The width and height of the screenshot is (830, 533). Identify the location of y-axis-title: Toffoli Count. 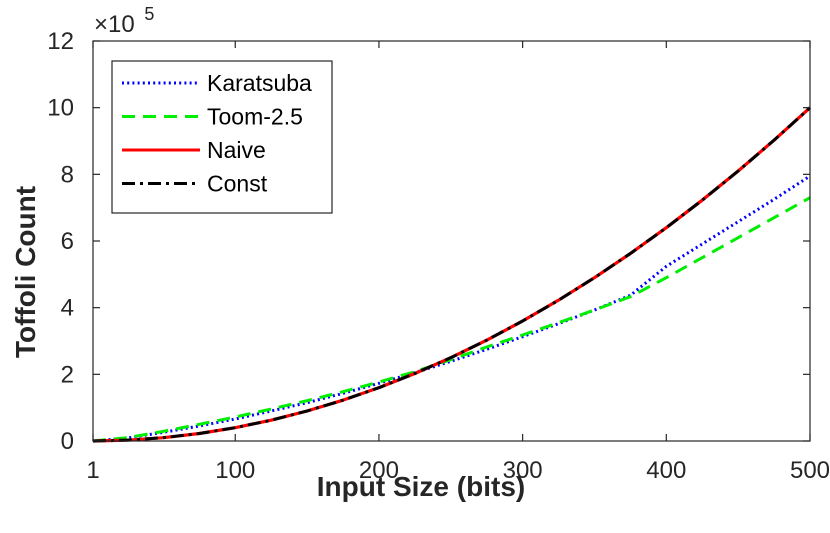
(25, 272).